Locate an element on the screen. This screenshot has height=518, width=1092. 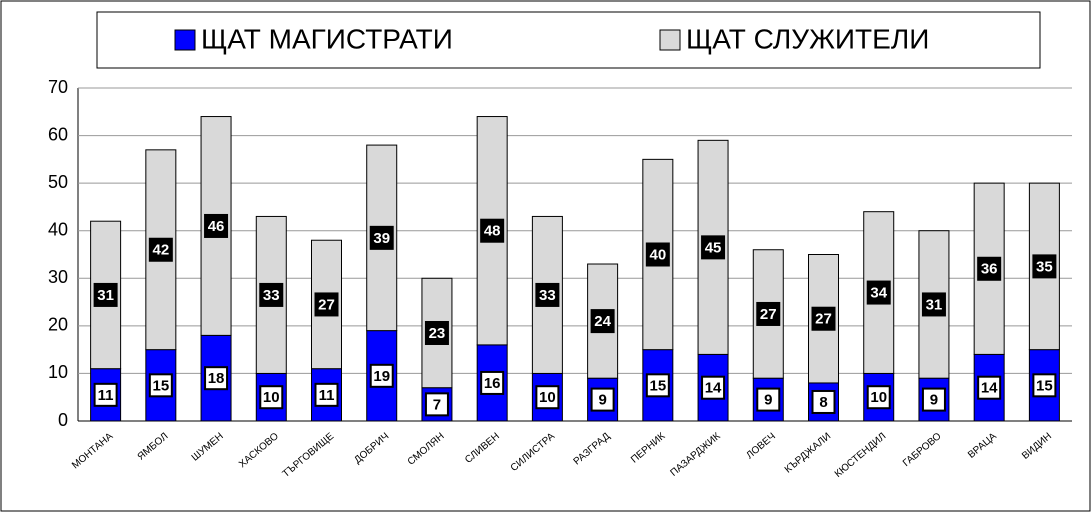
y-tick-label: 40 is located at coordinates (58, 229).